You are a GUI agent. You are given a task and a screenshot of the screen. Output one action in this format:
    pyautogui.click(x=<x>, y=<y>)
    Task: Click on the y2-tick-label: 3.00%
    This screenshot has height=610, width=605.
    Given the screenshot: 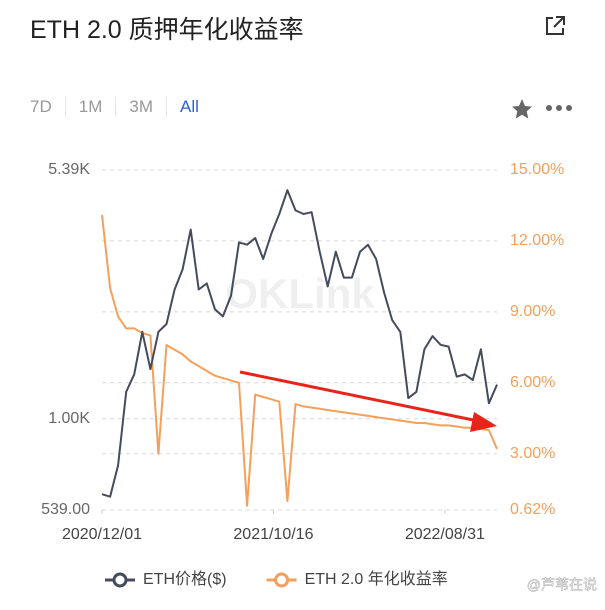 What is the action you would take?
    pyautogui.click(x=532, y=453)
    